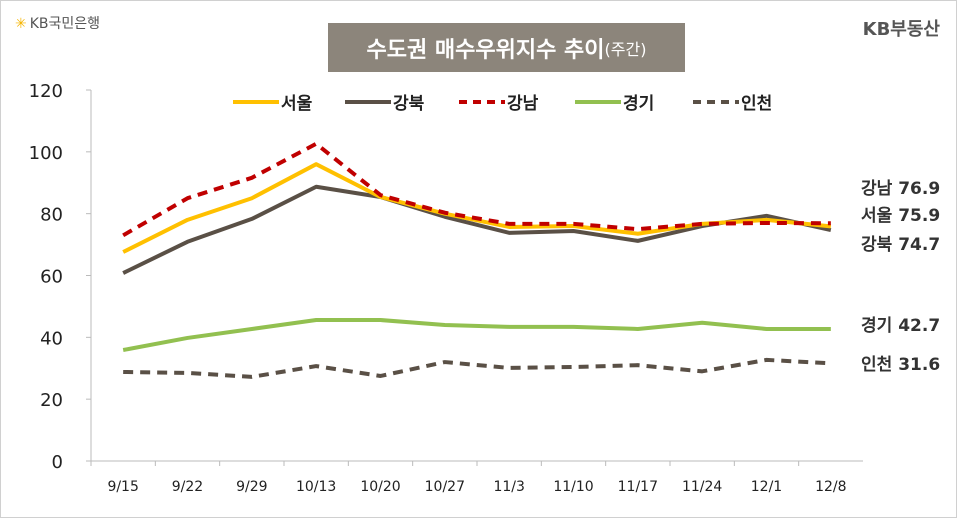  Describe the element at coordinates (900, 326) in the screenshot. I see `end-label: 경기 42.7` at that location.